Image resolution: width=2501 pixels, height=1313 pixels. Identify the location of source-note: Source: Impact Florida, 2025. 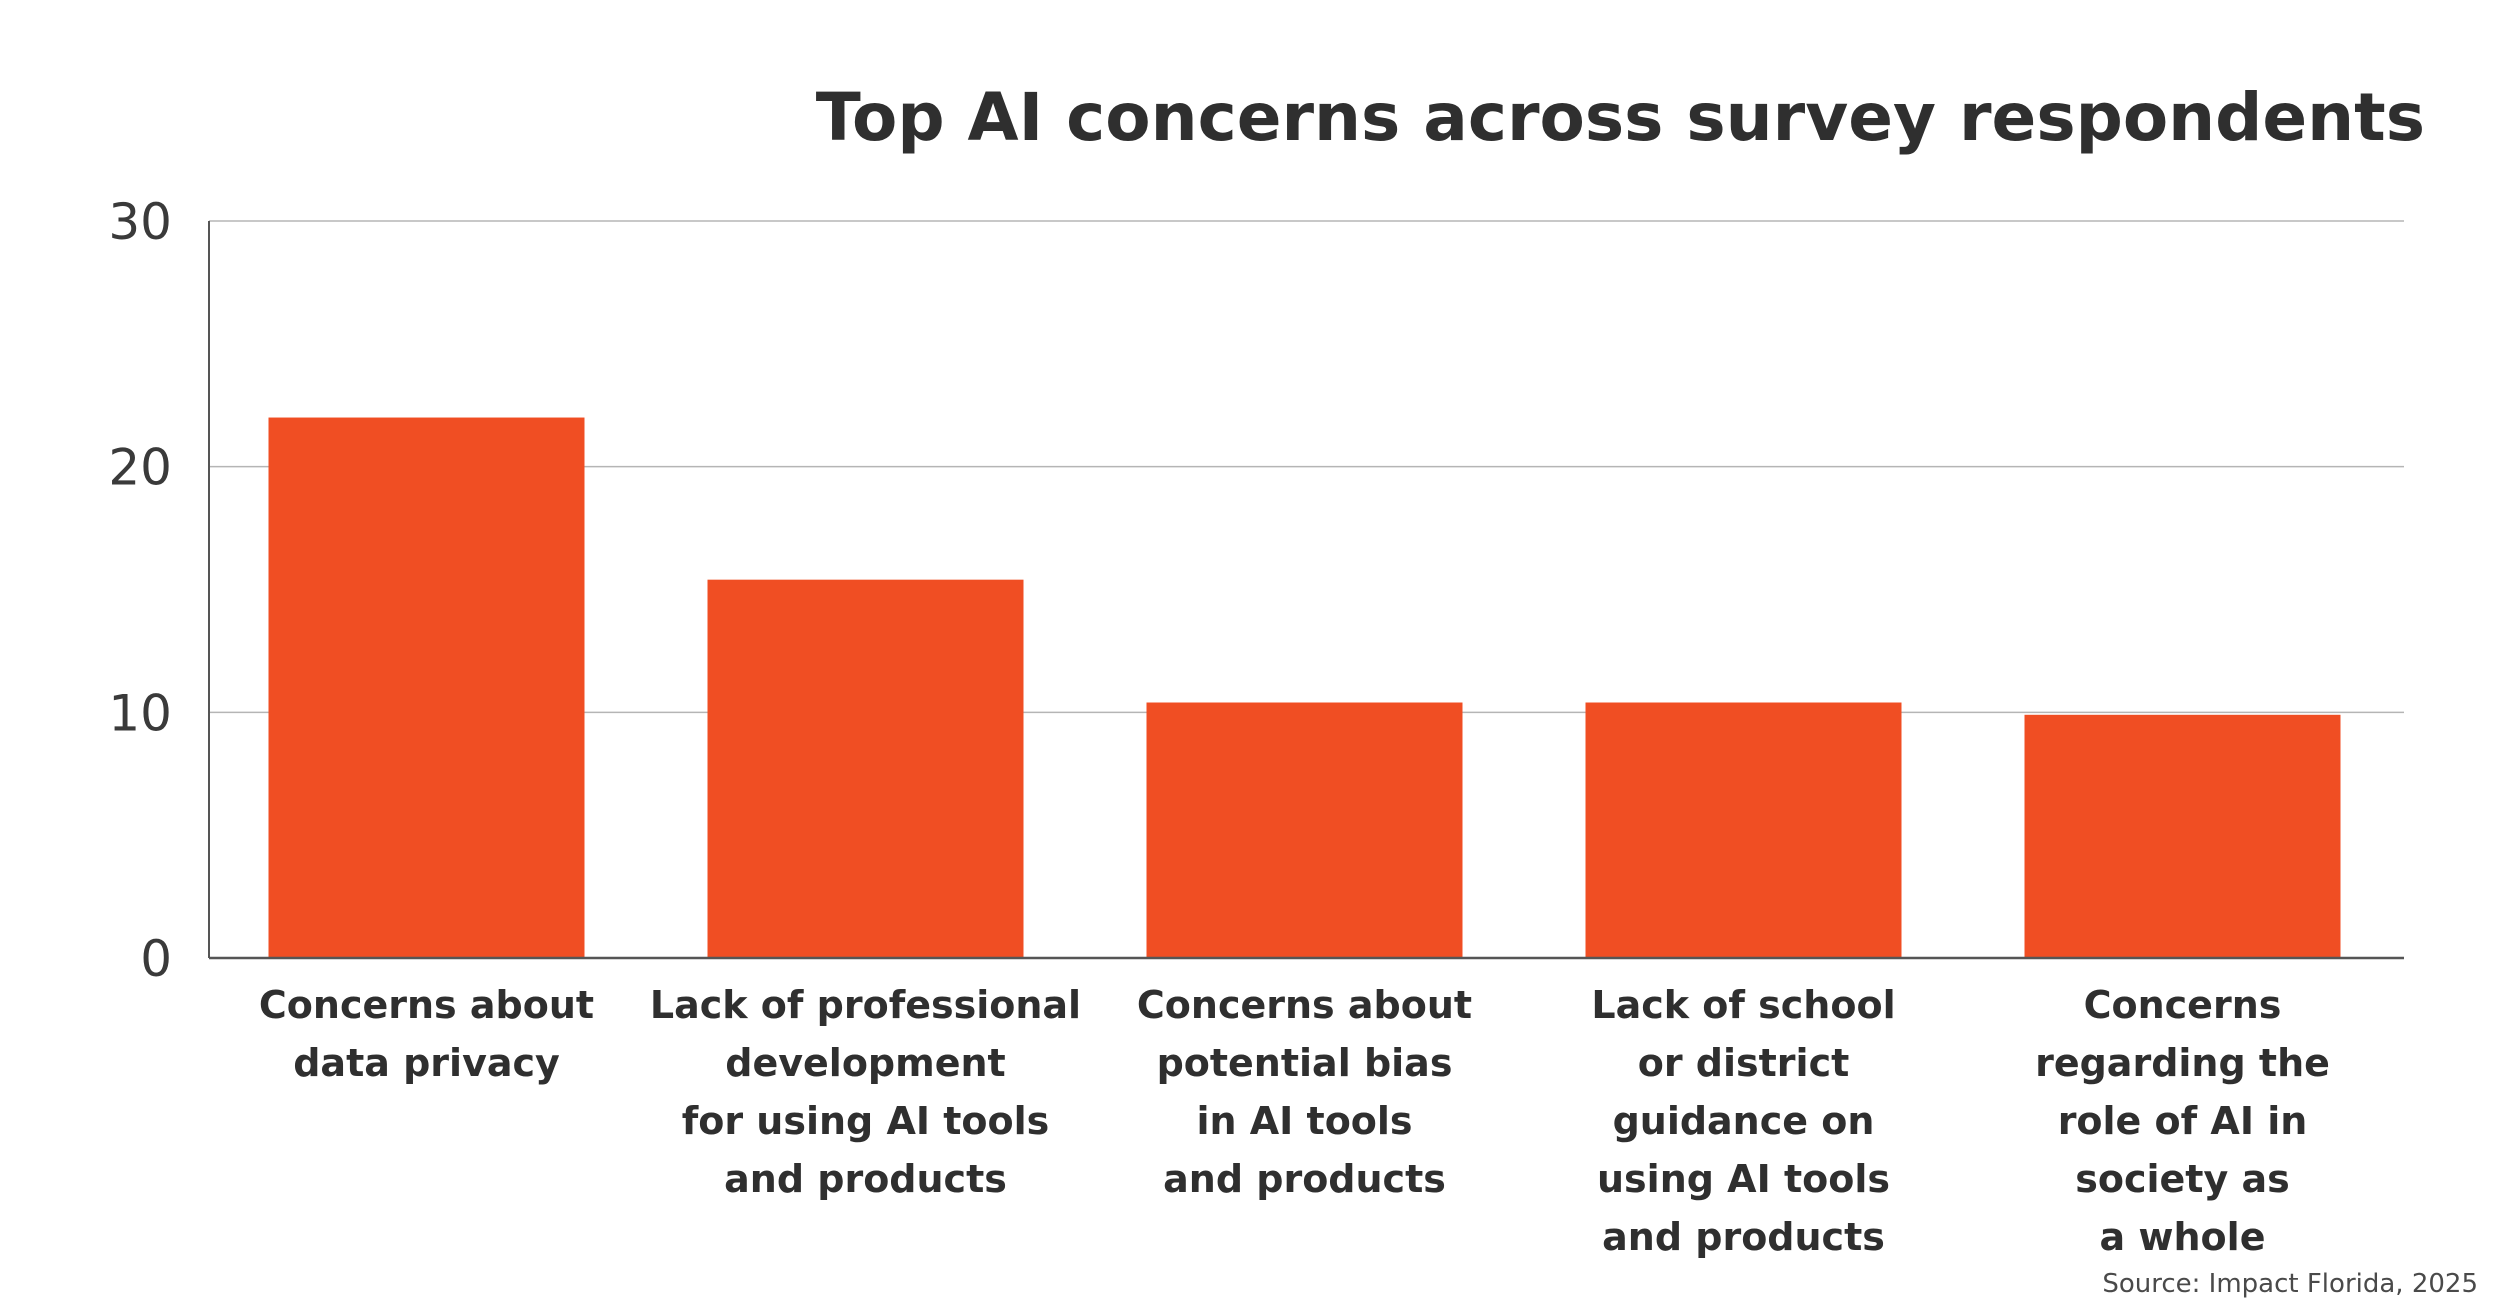
(2290, 1284).